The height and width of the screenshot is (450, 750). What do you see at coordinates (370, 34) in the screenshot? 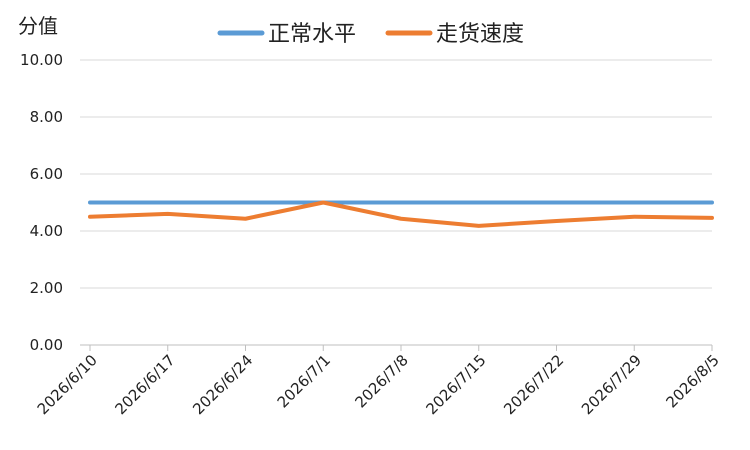
I see `legend: 正常水平 走货速度` at bounding box center [370, 34].